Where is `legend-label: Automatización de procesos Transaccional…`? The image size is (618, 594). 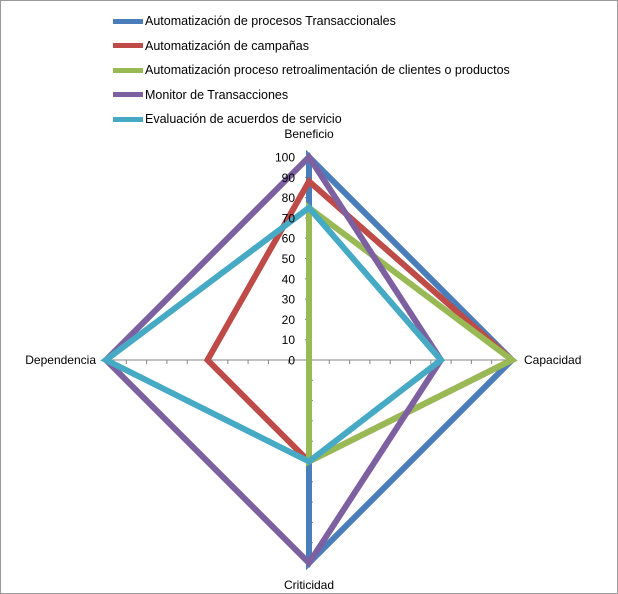 legend-label: Automatización de procesos Transaccional… is located at coordinates (270, 21).